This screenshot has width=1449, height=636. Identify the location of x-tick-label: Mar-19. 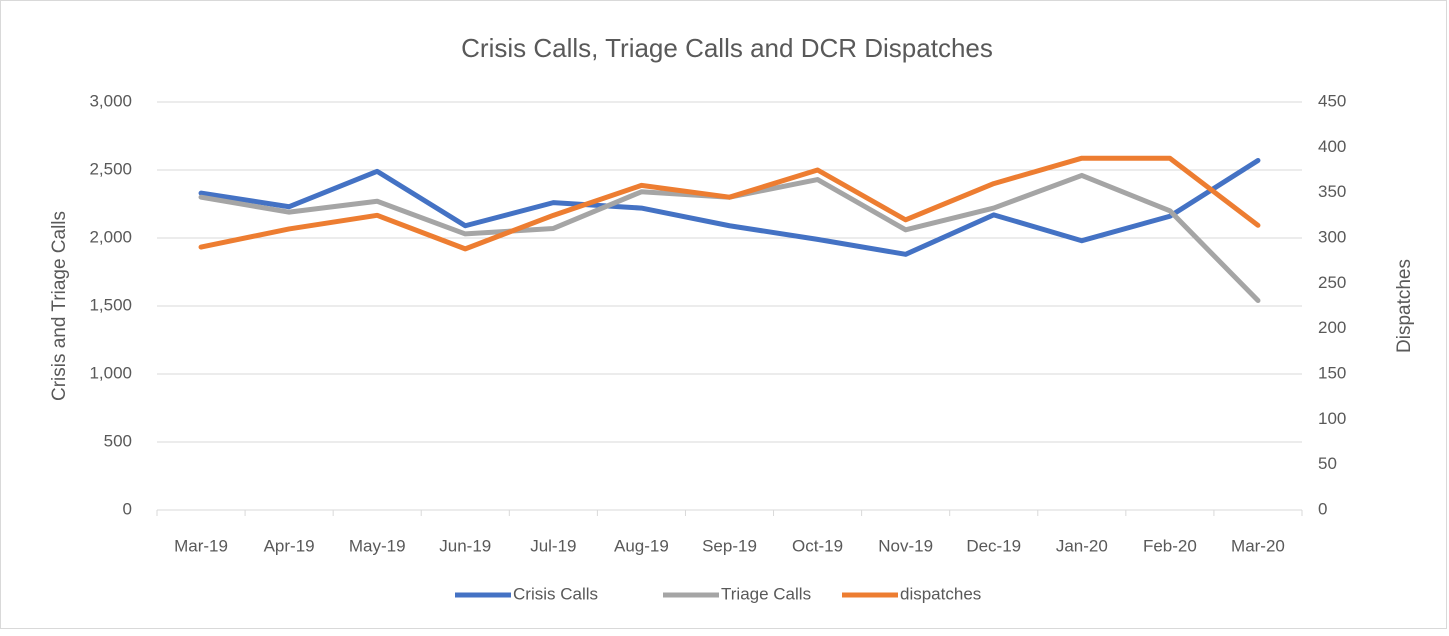
(201, 545).